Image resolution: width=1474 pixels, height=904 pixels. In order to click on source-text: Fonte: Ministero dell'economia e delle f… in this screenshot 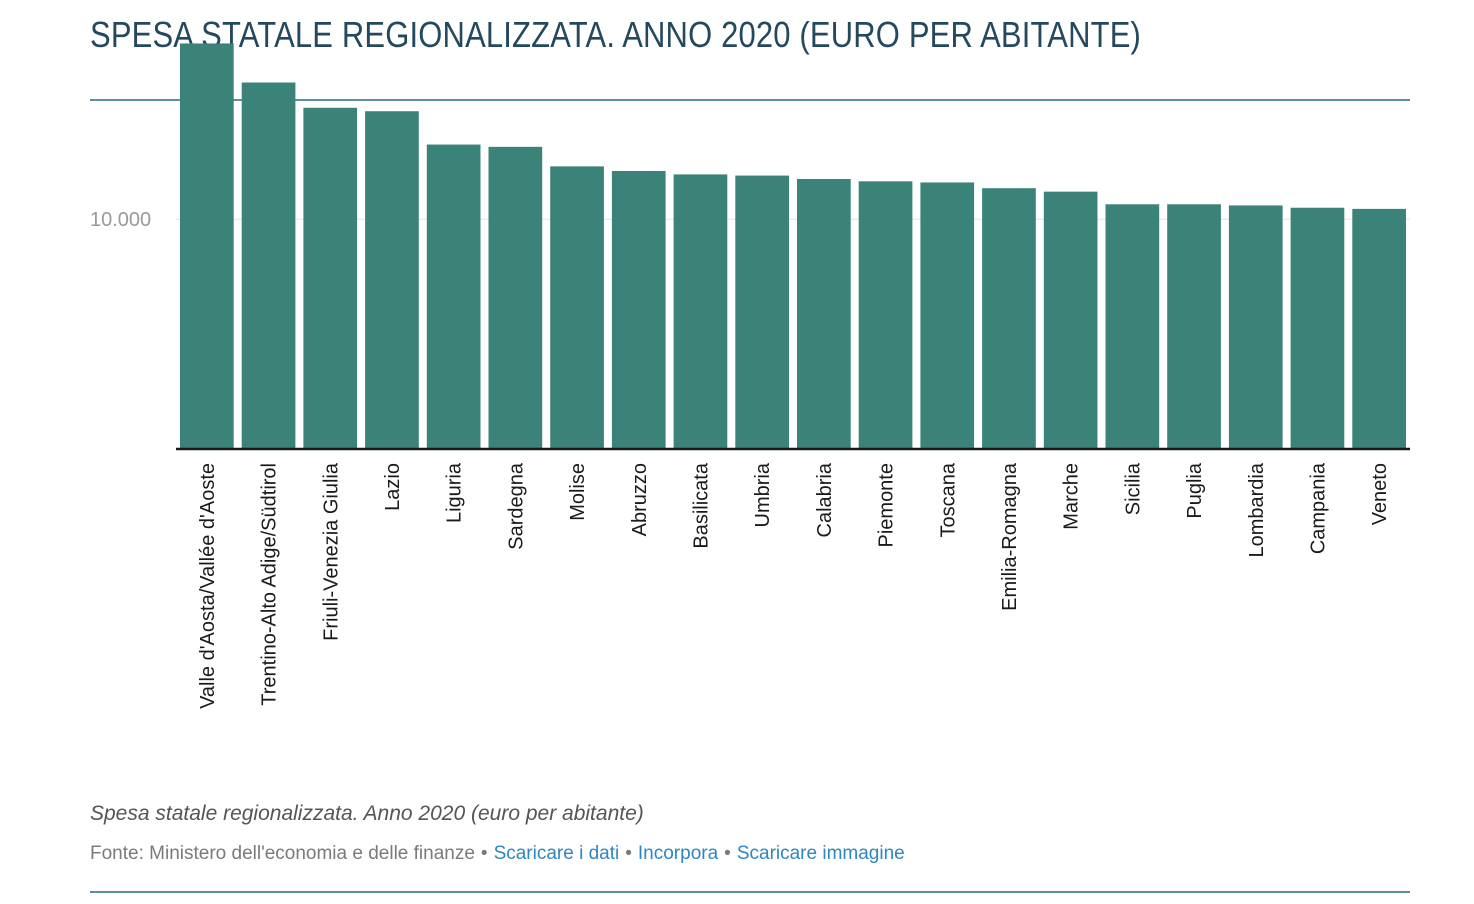, I will do `click(282, 853)`.